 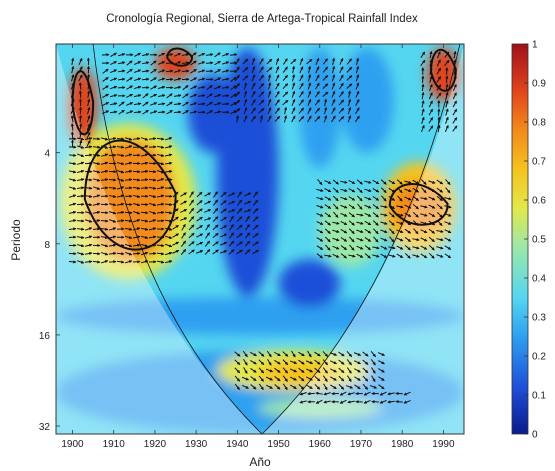 What do you see at coordinates (16, 240) in the screenshot?
I see `y-axis-label: Periodo` at bounding box center [16, 240].